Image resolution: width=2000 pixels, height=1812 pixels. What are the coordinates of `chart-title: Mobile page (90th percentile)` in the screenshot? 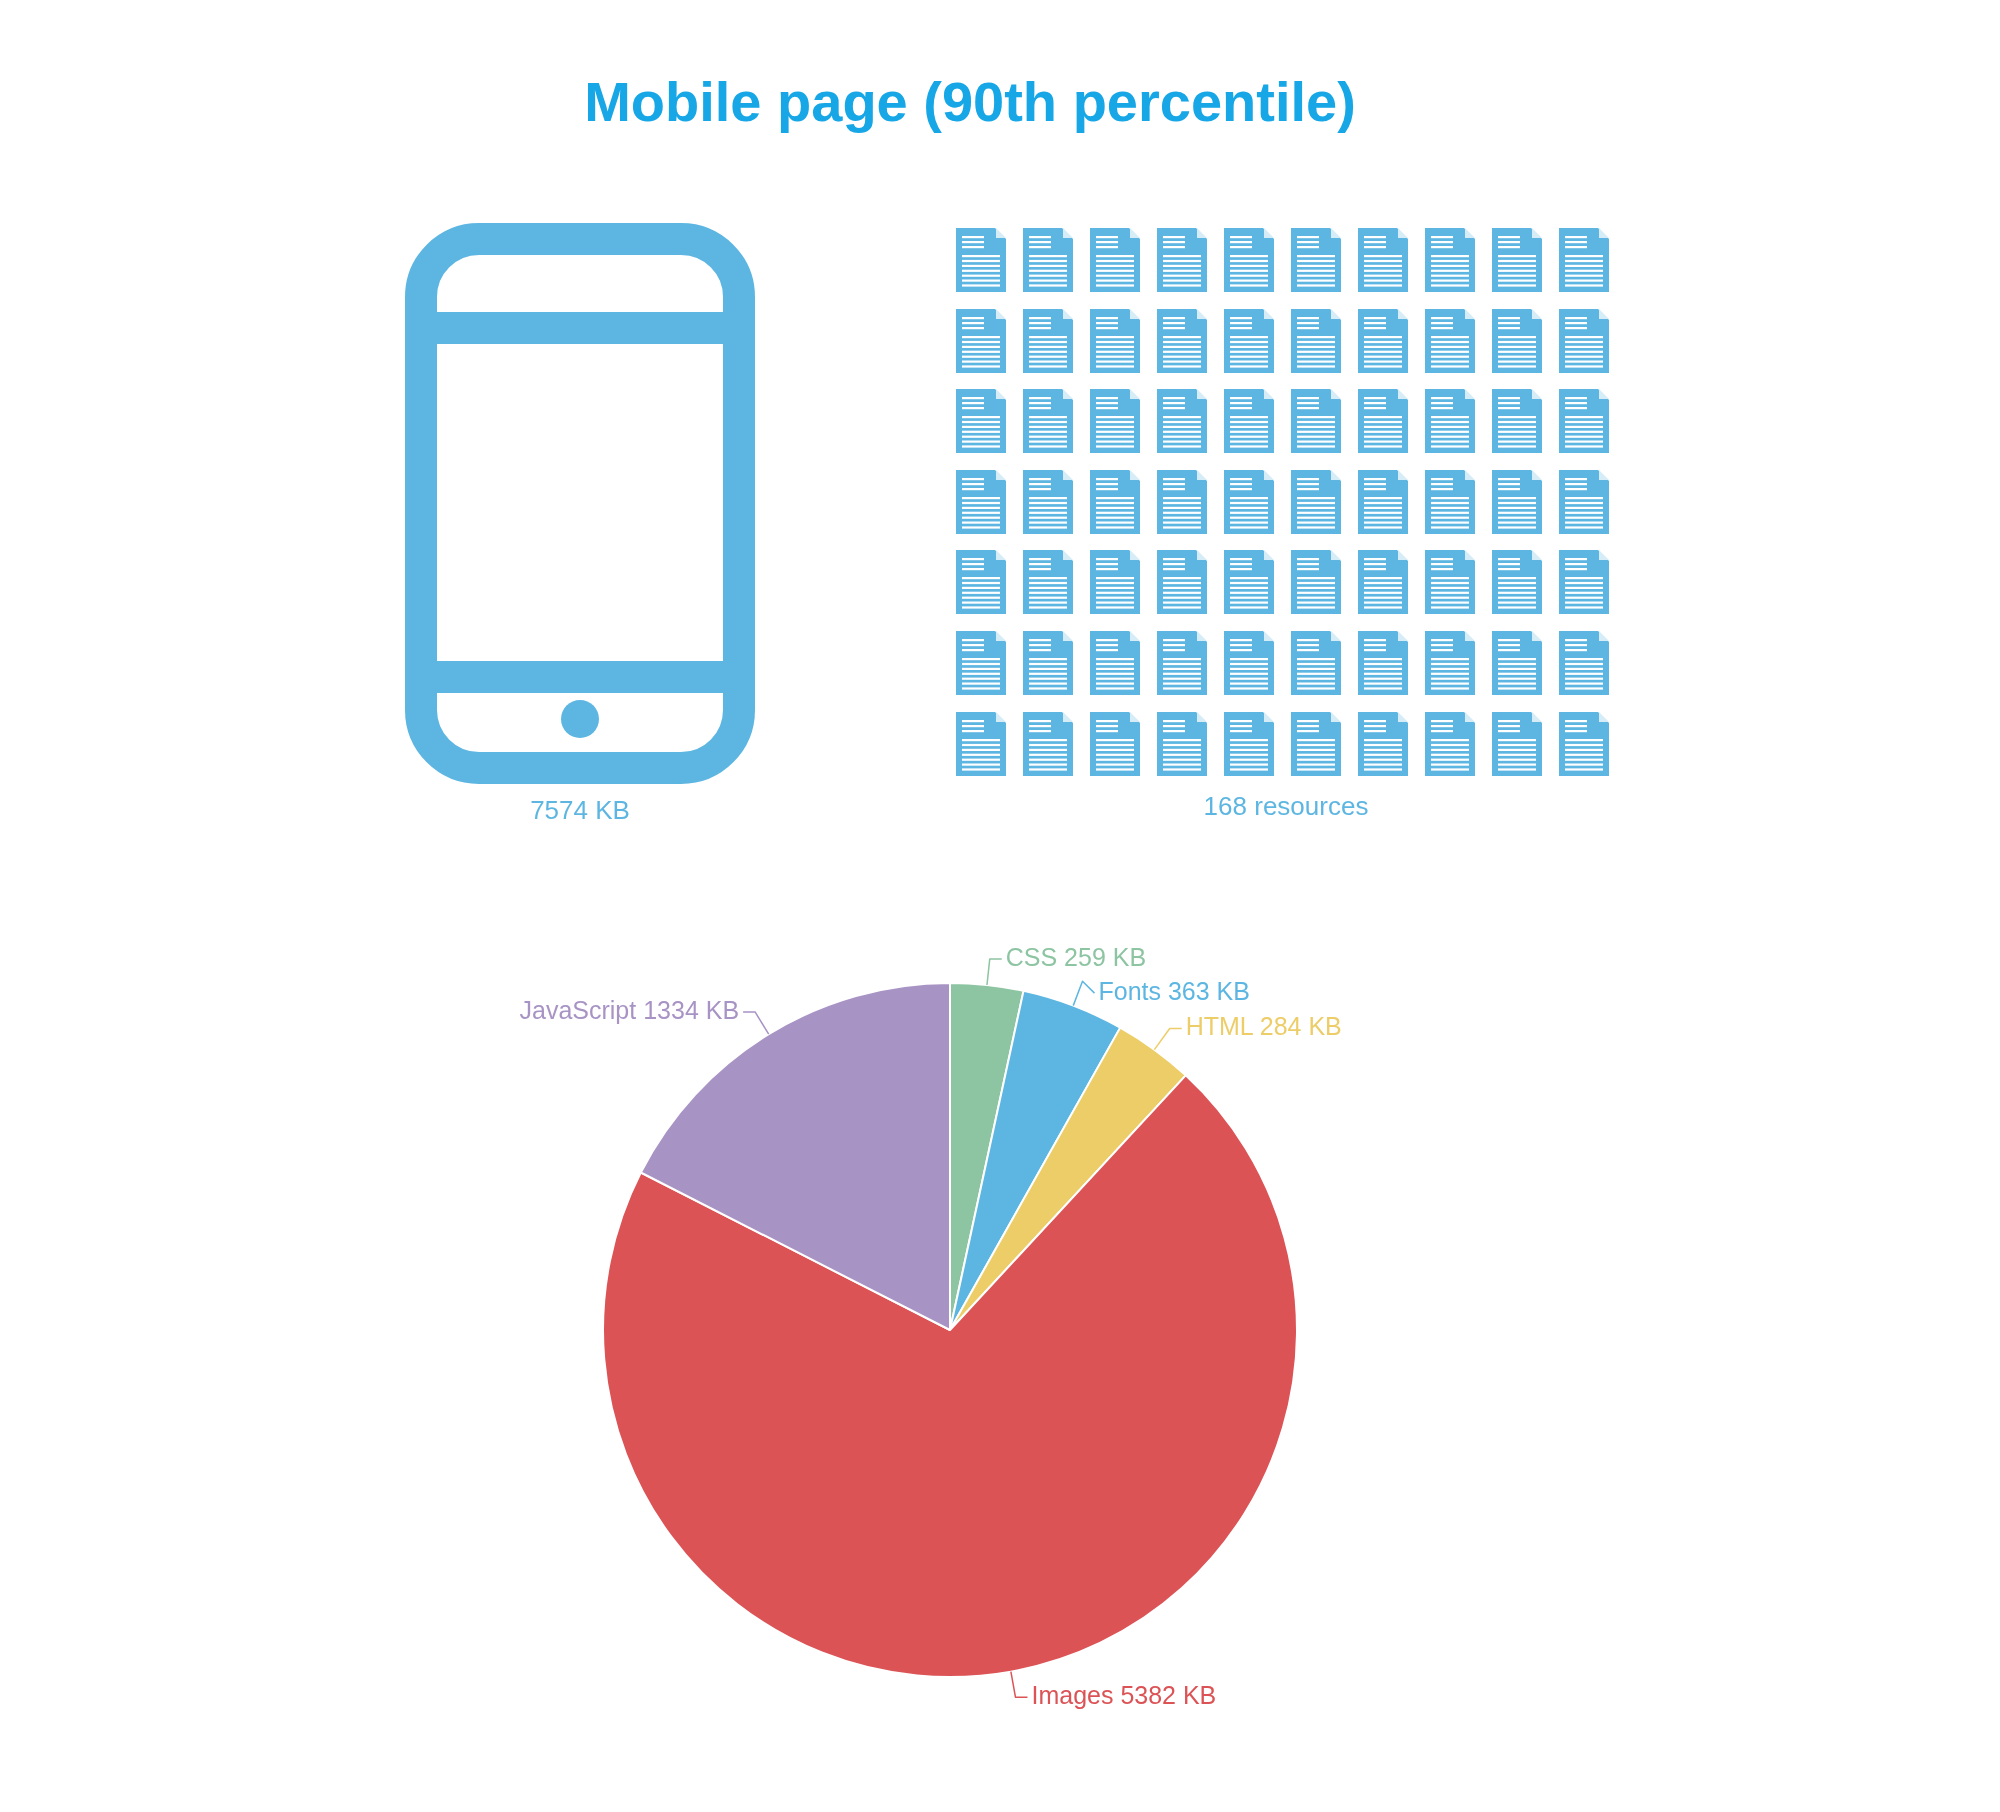 It's located at (970, 102).